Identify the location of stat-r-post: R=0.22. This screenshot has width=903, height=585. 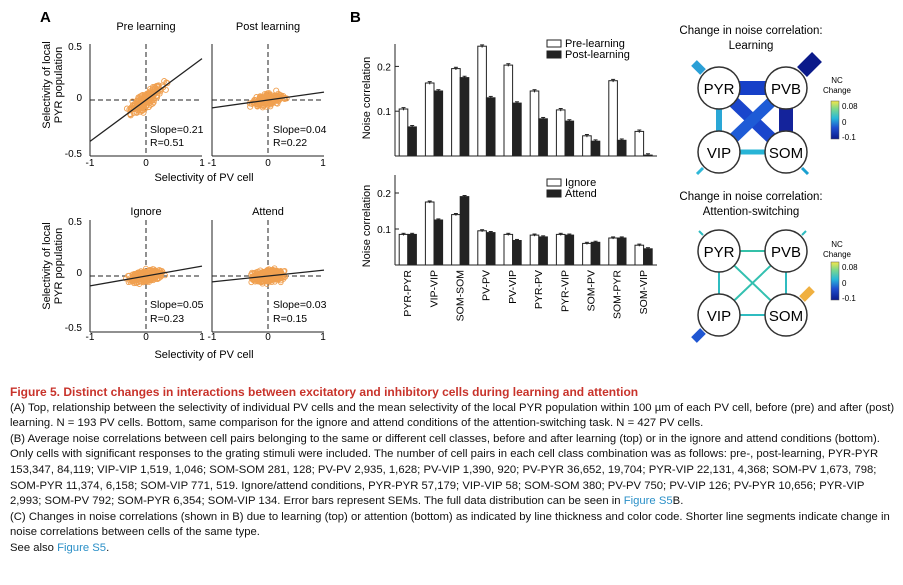
(290, 143).